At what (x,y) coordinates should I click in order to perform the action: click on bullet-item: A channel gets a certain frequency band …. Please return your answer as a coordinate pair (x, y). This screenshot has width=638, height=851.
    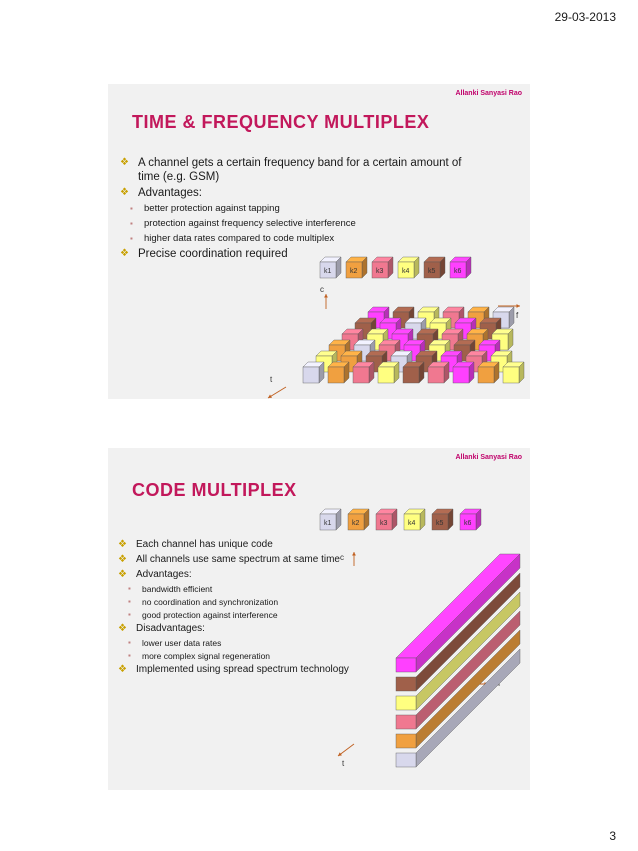
    Looking at the image, I should click on (296, 170).